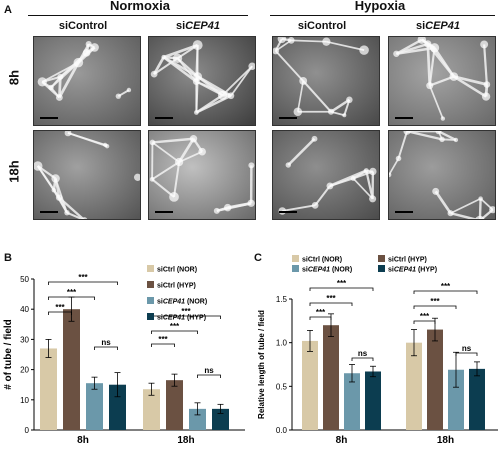 The image size is (500, 449). What do you see at coordinates (24, 339) in the screenshot?
I see `y-tick-label: 30` at bounding box center [24, 339].